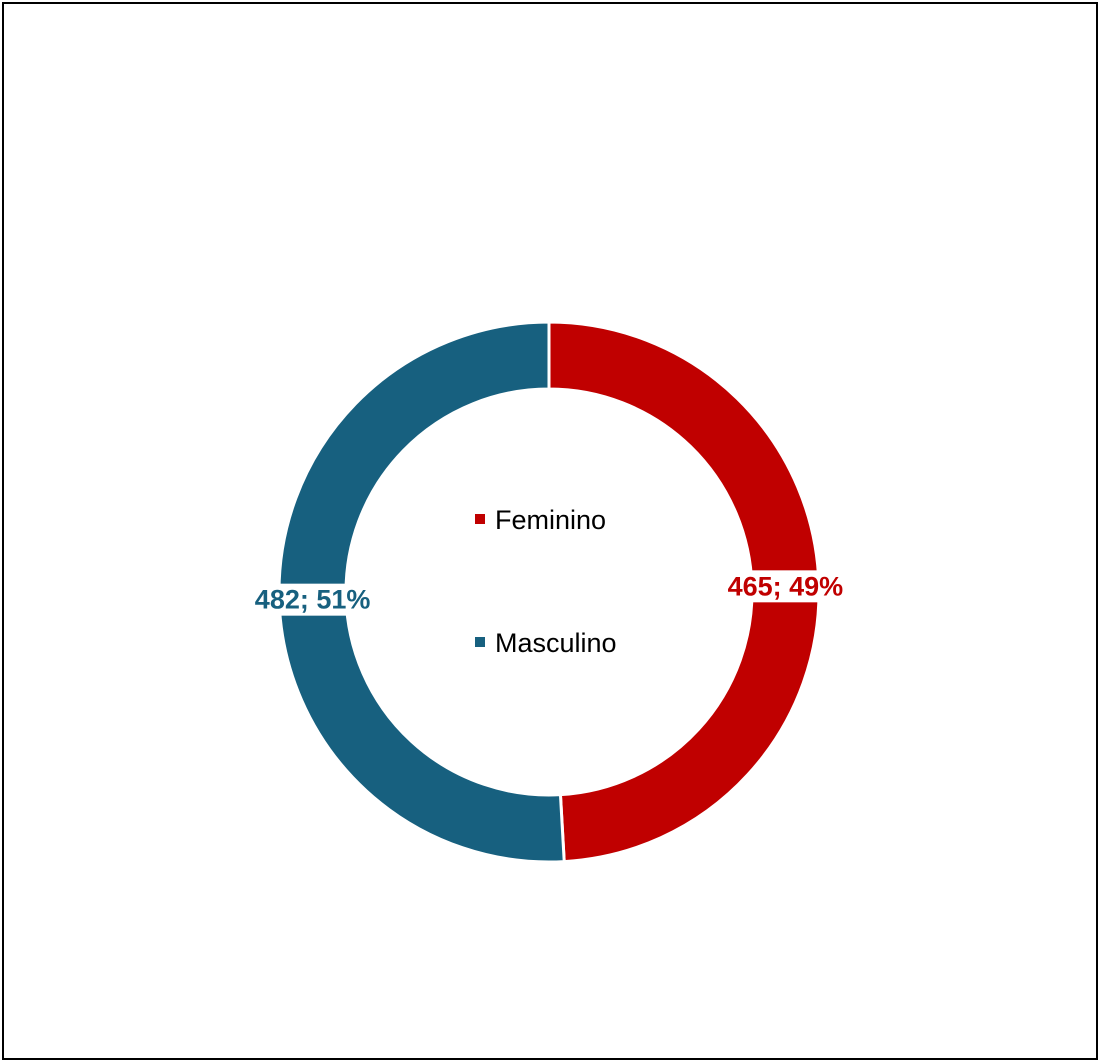 The image size is (1102, 1064). What do you see at coordinates (480, 519) in the screenshot?
I see `legend-swatch-feminino` at bounding box center [480, 519].